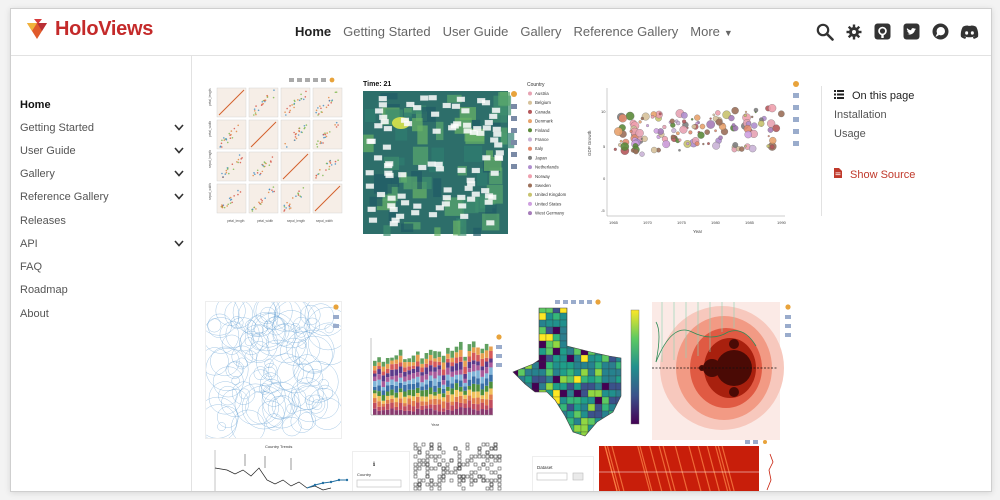 The image size is (1000, 500). What do you see at coordinates (313, 31) in the screenshot?
I see `nav-home: Home` at bounding box center [313, 31].